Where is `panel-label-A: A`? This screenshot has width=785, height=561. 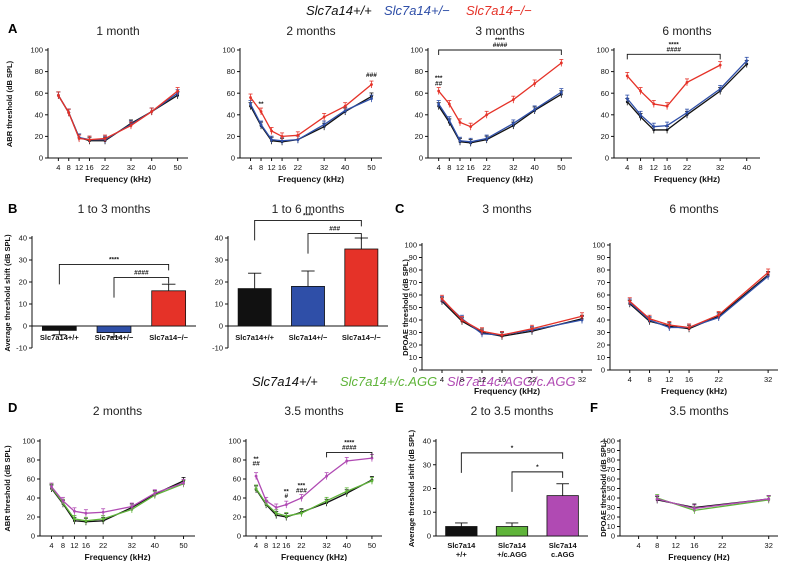 panel-label-A: A is located at coordinates (13, 28).